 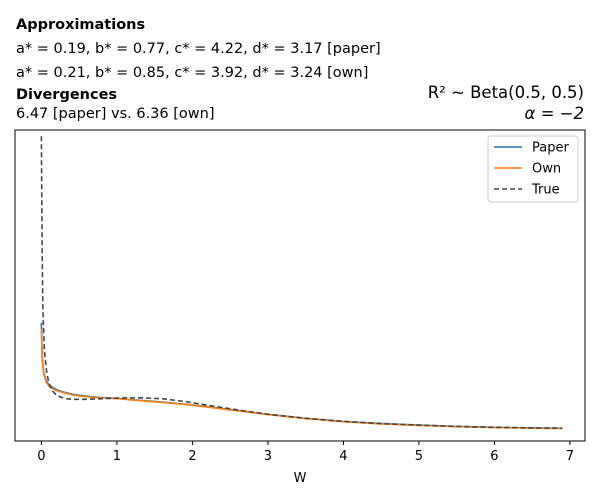 What do you see at coordinates (115, 114) in the screenshot?
I see `divergences-values: 6.47 [paper] vs. 6.36 [own]` at bounding box center [115, 114].